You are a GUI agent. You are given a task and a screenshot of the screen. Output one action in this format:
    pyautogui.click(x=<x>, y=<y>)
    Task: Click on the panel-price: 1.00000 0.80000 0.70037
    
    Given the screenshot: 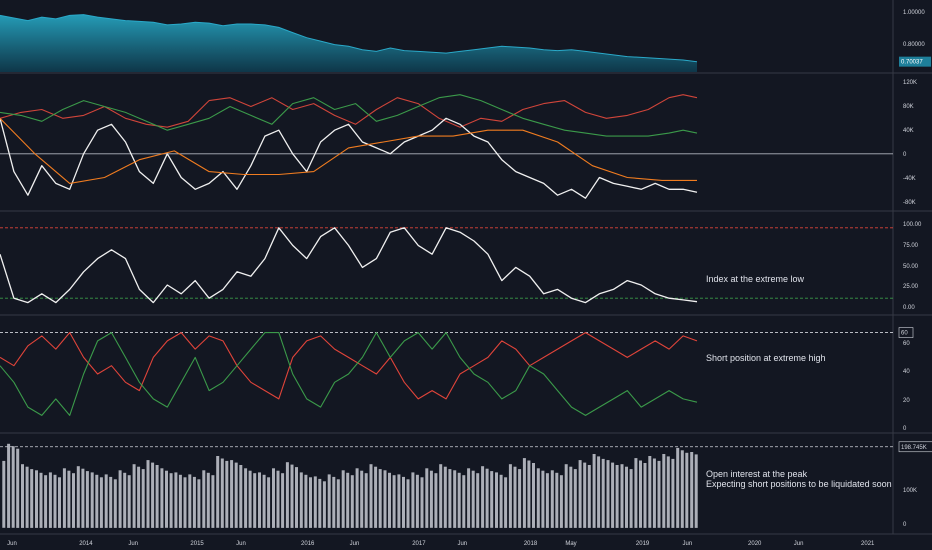 What is the action you would take?
    pyautogui.click(x=465, y=41)
    